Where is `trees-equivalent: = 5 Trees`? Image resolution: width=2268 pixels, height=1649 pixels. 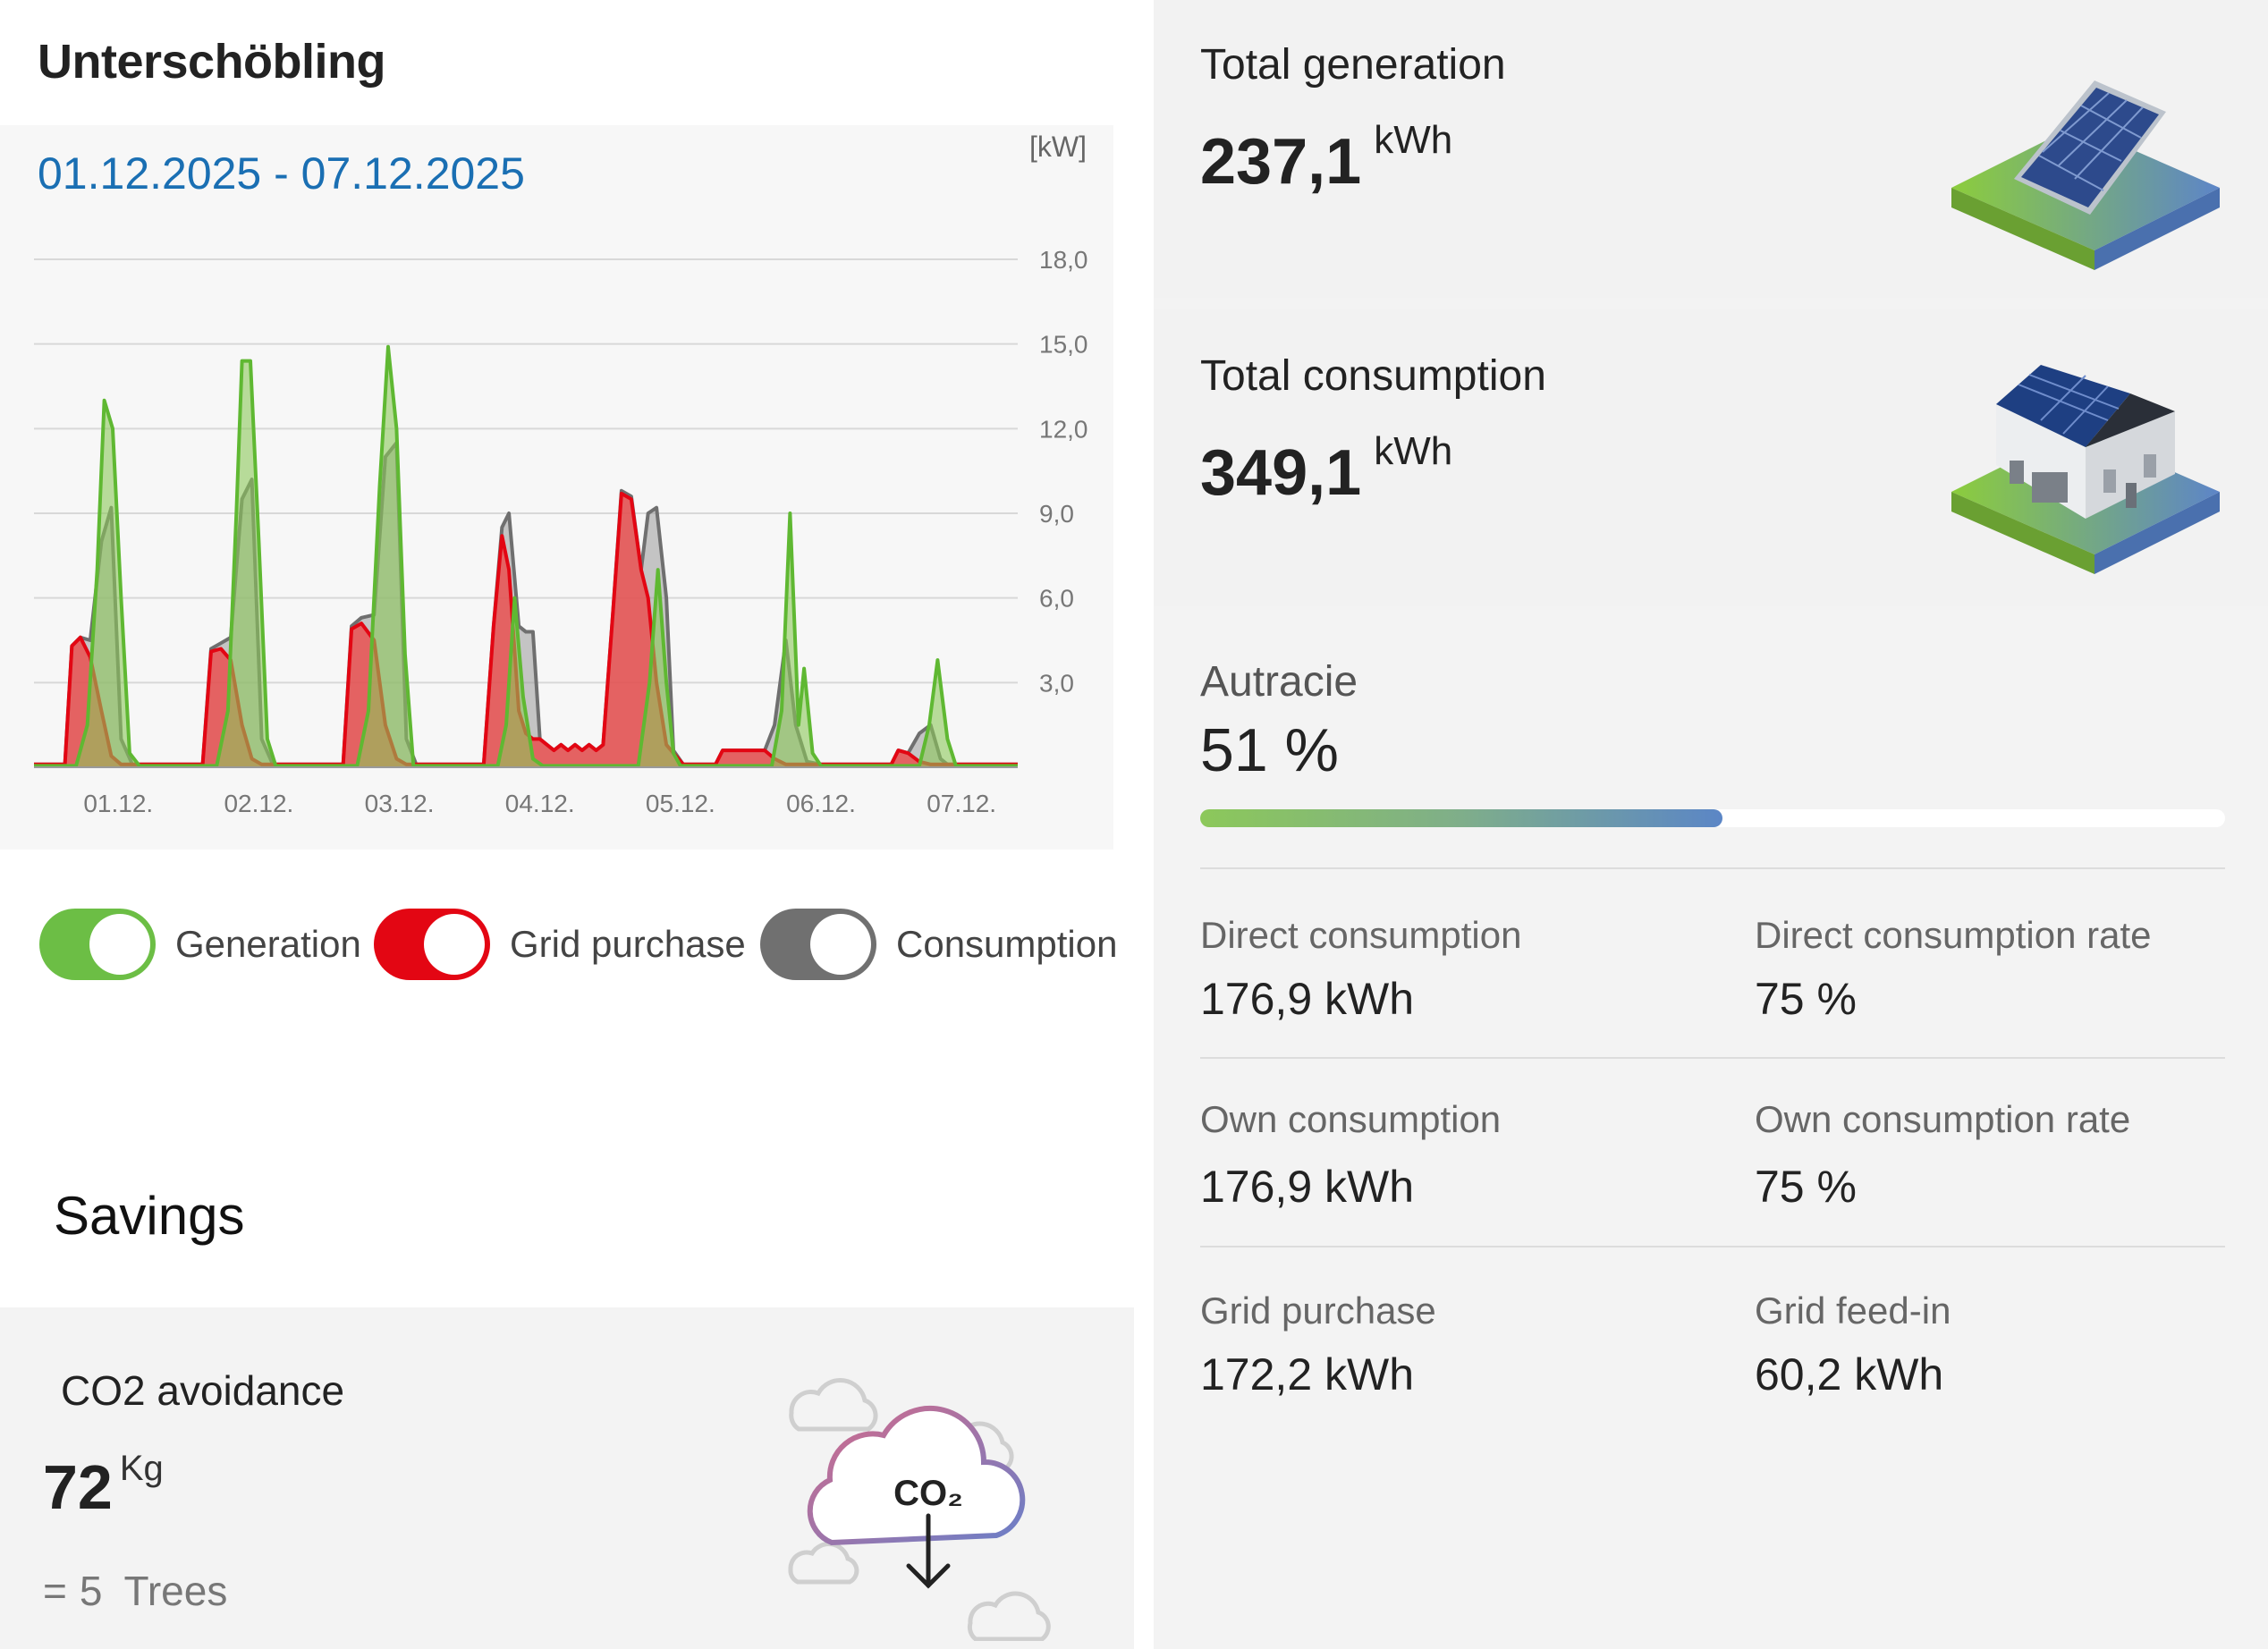 trees-equivalent: = 5 Trees is located at coordinates (135, 1591).